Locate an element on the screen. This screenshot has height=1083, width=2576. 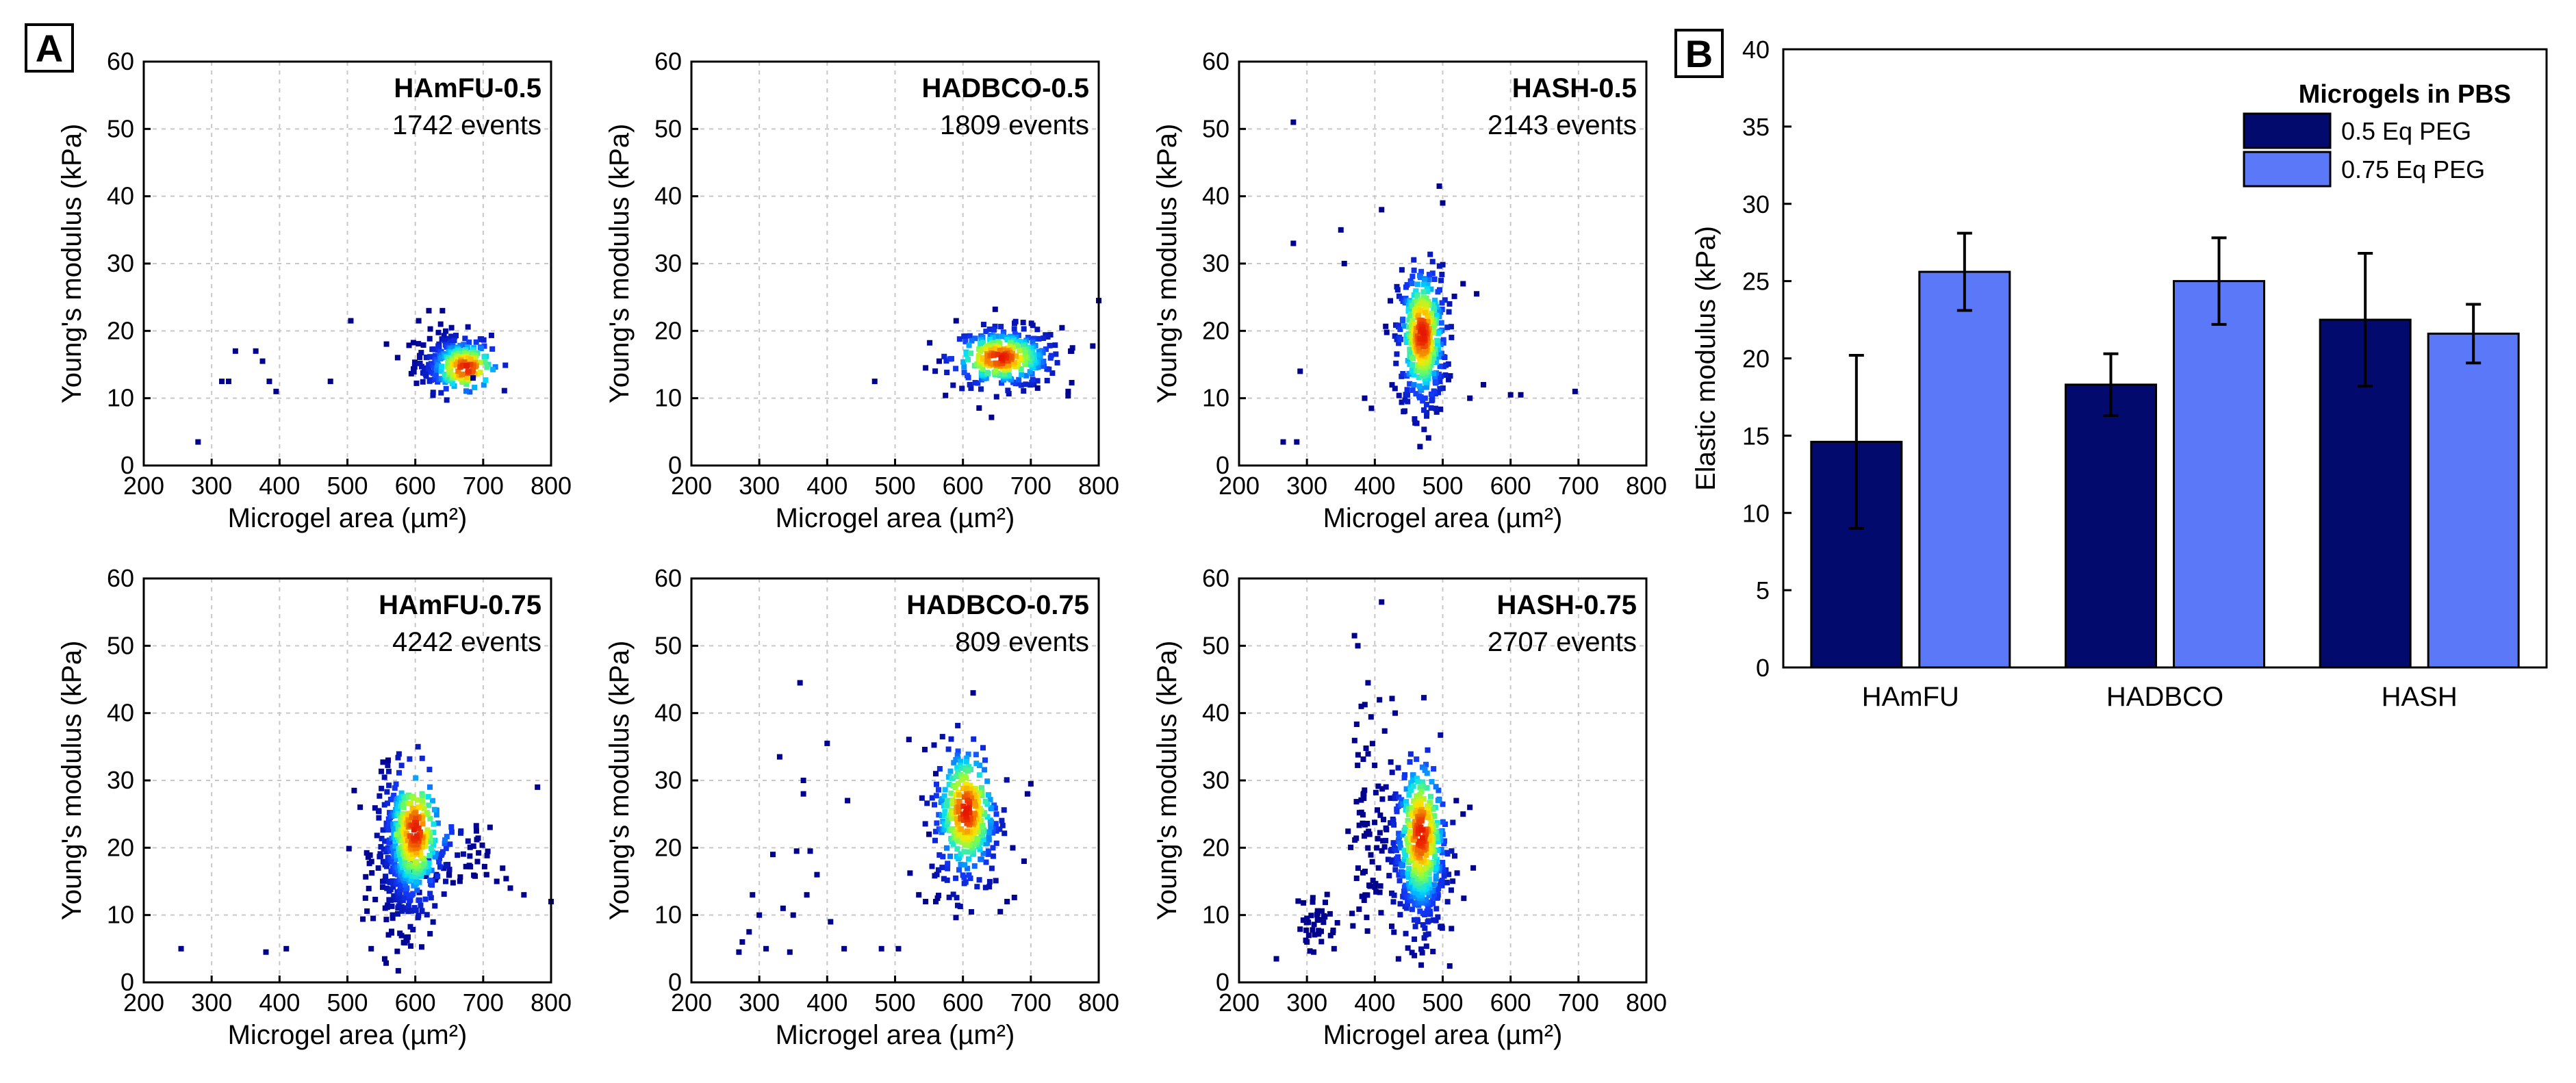
y-tick-label: 25 is located at coordinates (1756, 282).